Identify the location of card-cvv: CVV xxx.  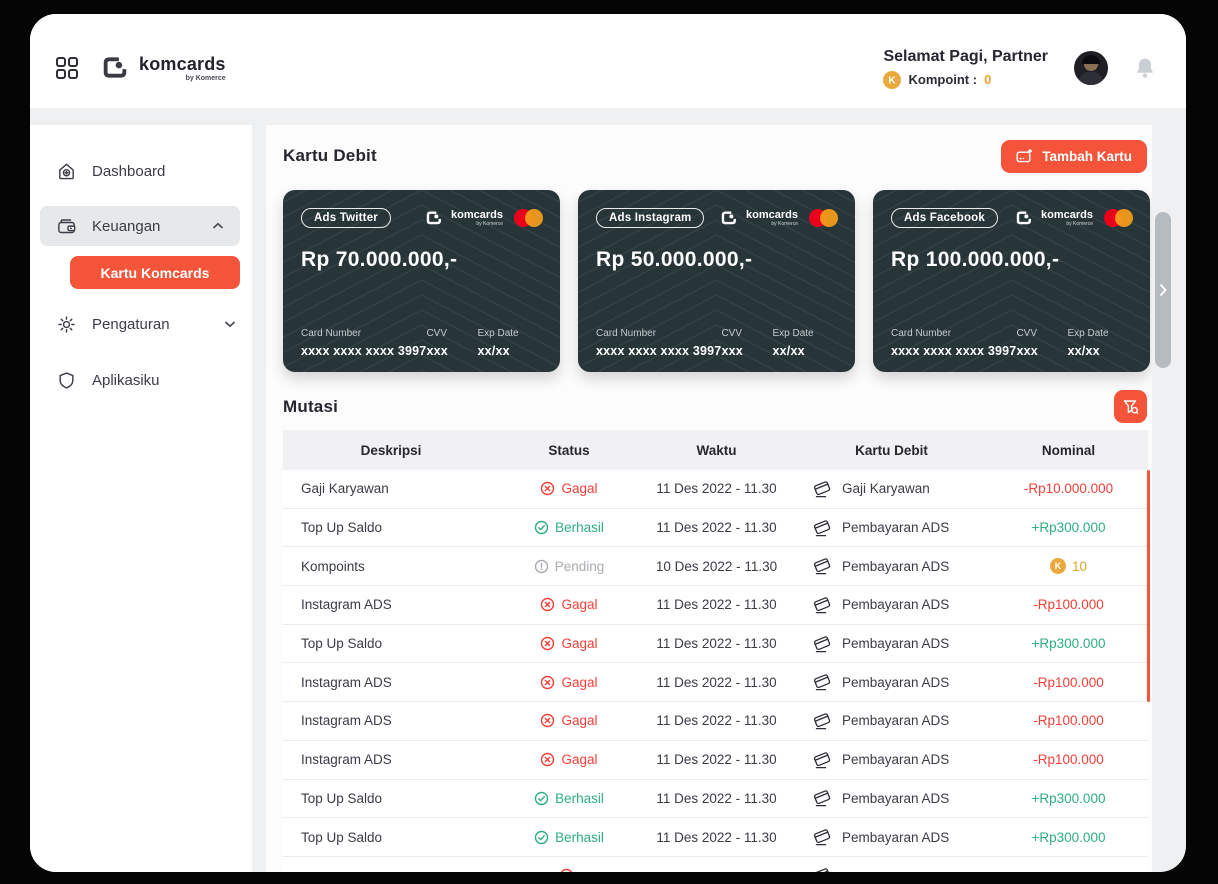
(746, 343).